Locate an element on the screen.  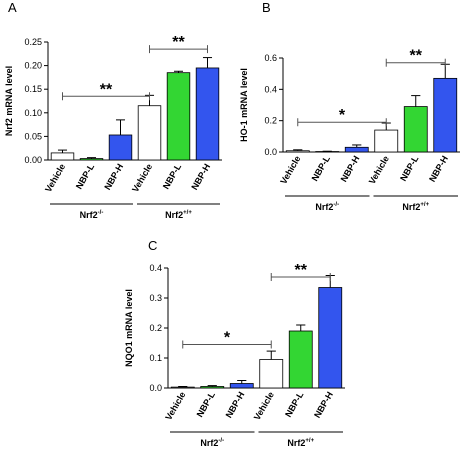
y-tick-label: 0.00 is located at coordinates (33, 160).